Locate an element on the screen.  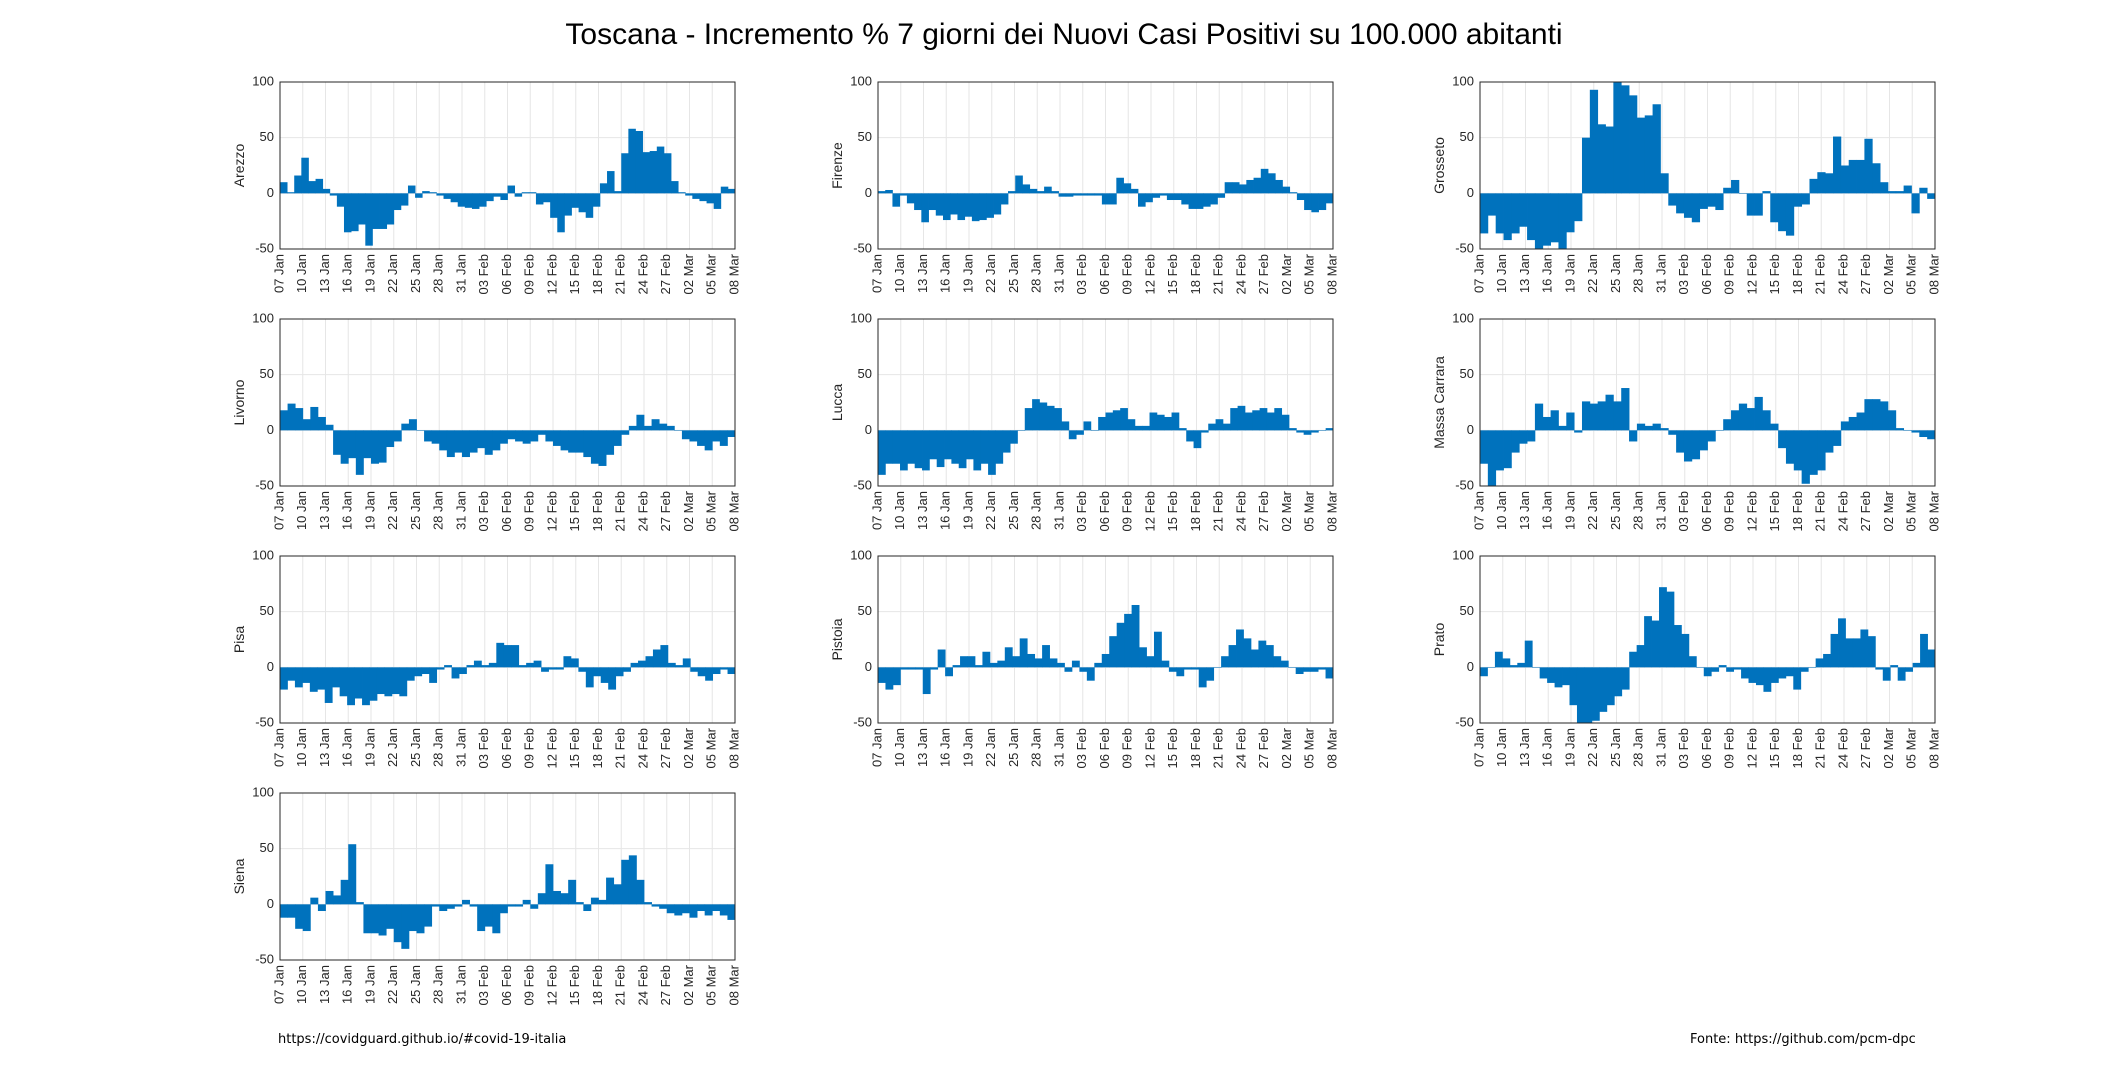
y-axis-label: Firenze is located at coordinates (837, 165).